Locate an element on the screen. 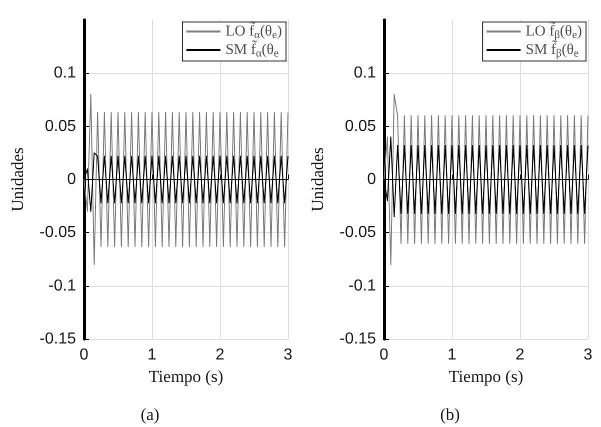 The width and height of the screenshot is (601, 427). text: (a) is located at coordinates (150, 414).